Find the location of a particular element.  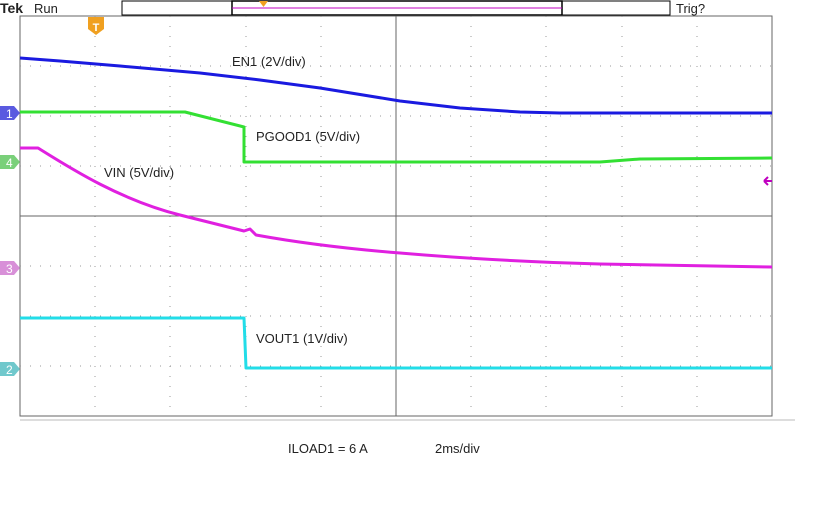

channel-marker: 2 is located at coordinates (9, 370).